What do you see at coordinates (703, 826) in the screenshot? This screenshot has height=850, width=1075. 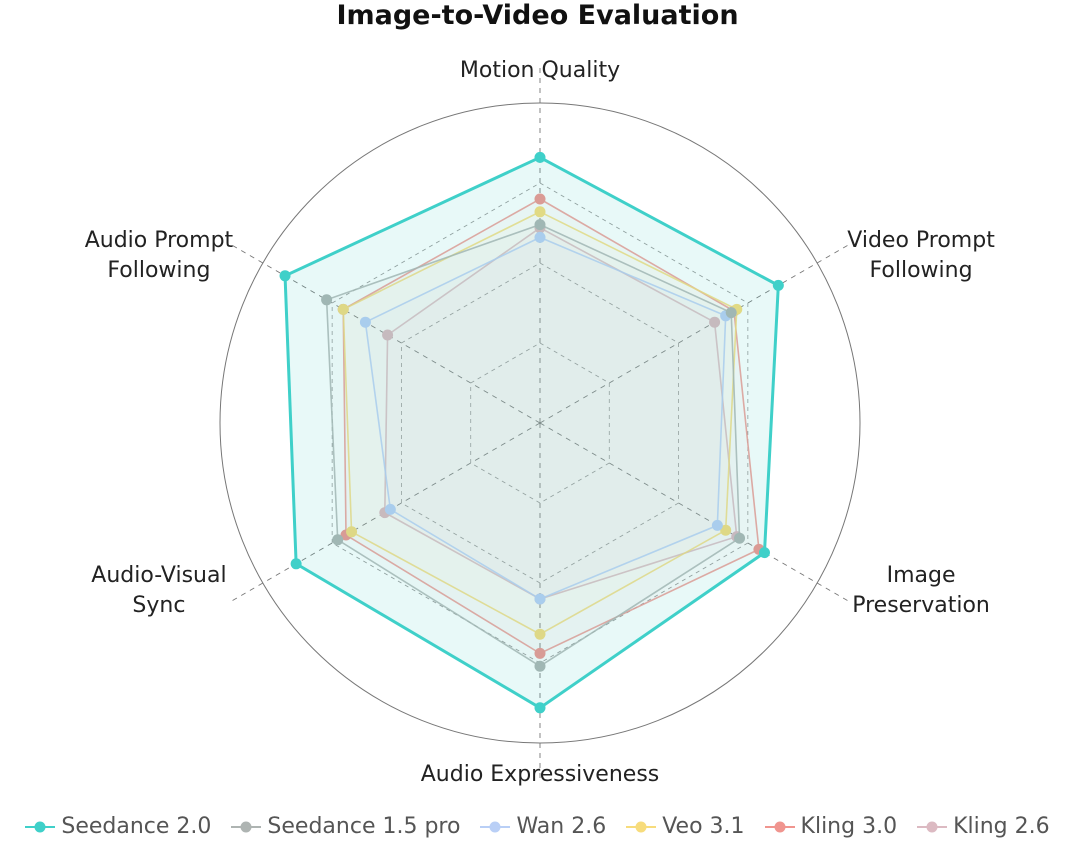 I see `legend-label: Veo 3.1` at bounding box center [703, 826].